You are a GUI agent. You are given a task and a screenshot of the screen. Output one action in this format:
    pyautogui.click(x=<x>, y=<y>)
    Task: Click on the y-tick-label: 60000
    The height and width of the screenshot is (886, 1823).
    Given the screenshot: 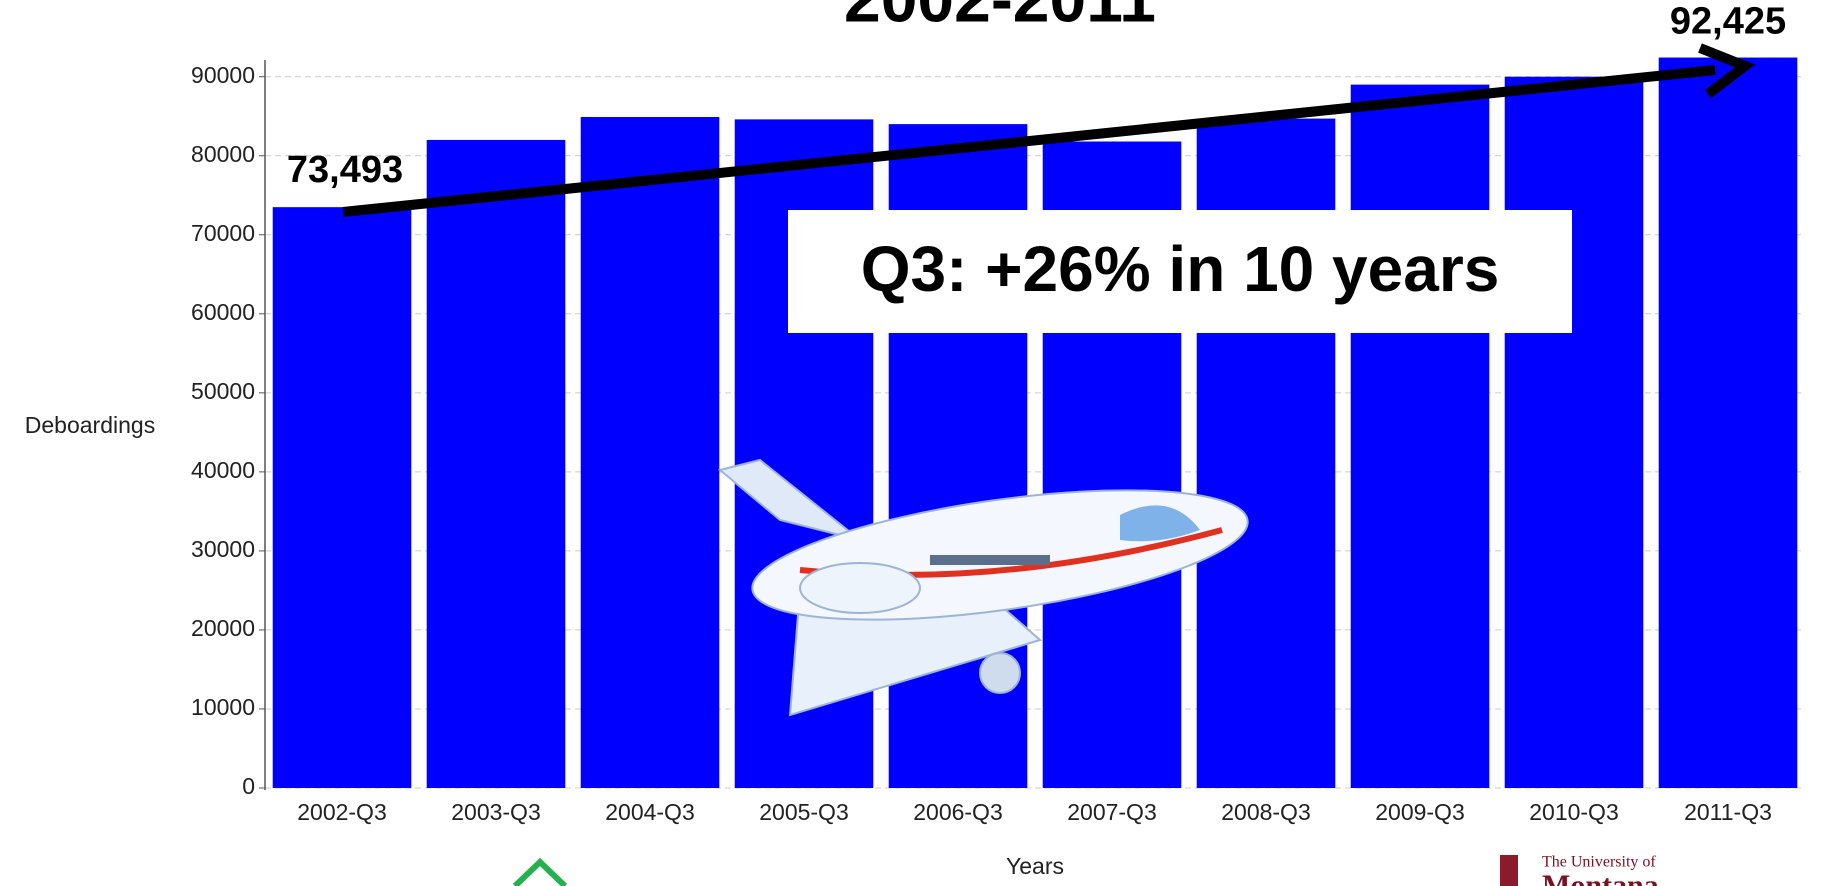 What is the action you would take?
    pyautogui.click(x=223, y=312)
    